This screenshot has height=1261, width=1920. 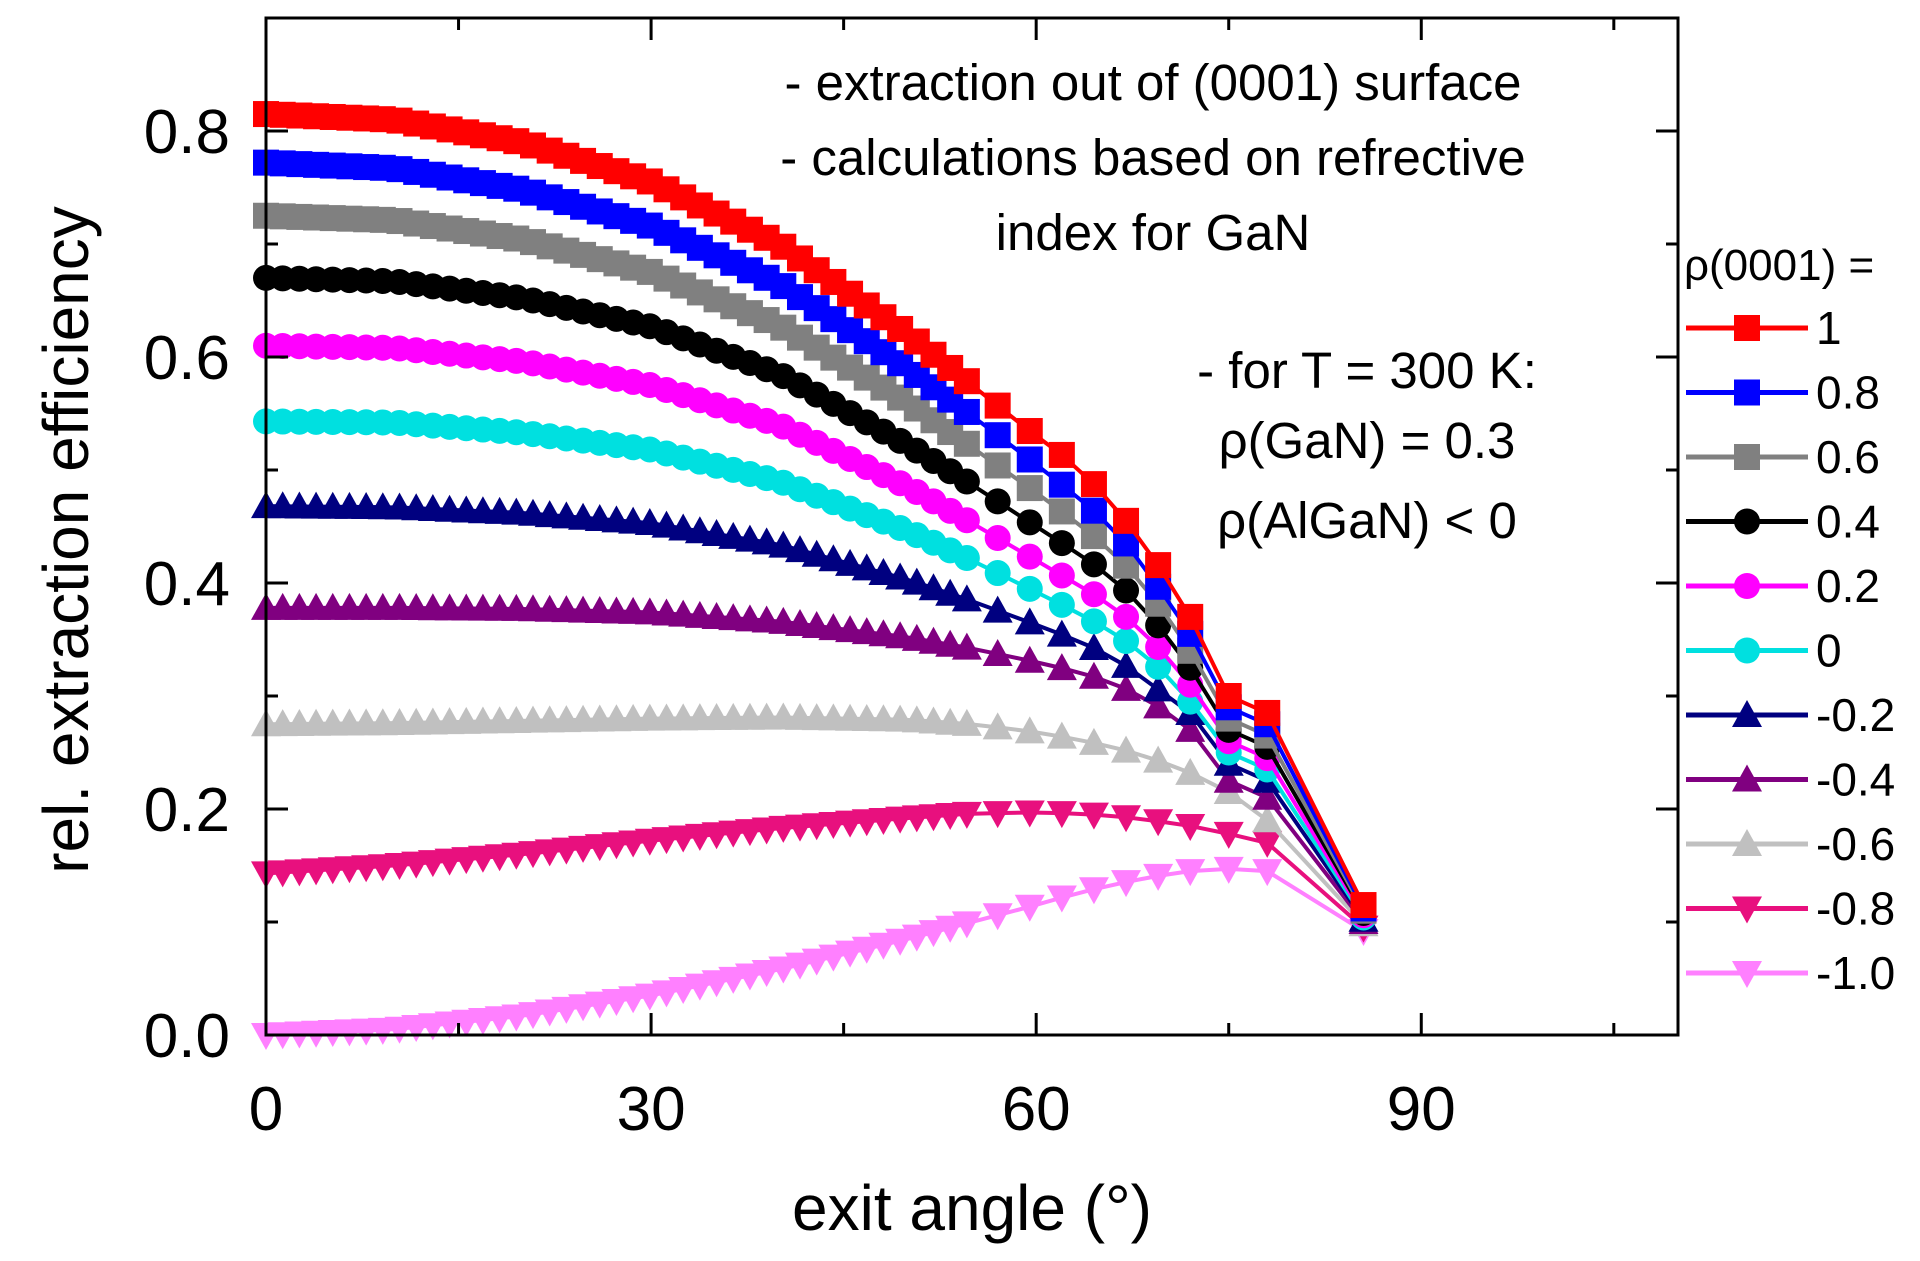 I want to click on legend-label: -0.4, so click(x=1855, y=780).